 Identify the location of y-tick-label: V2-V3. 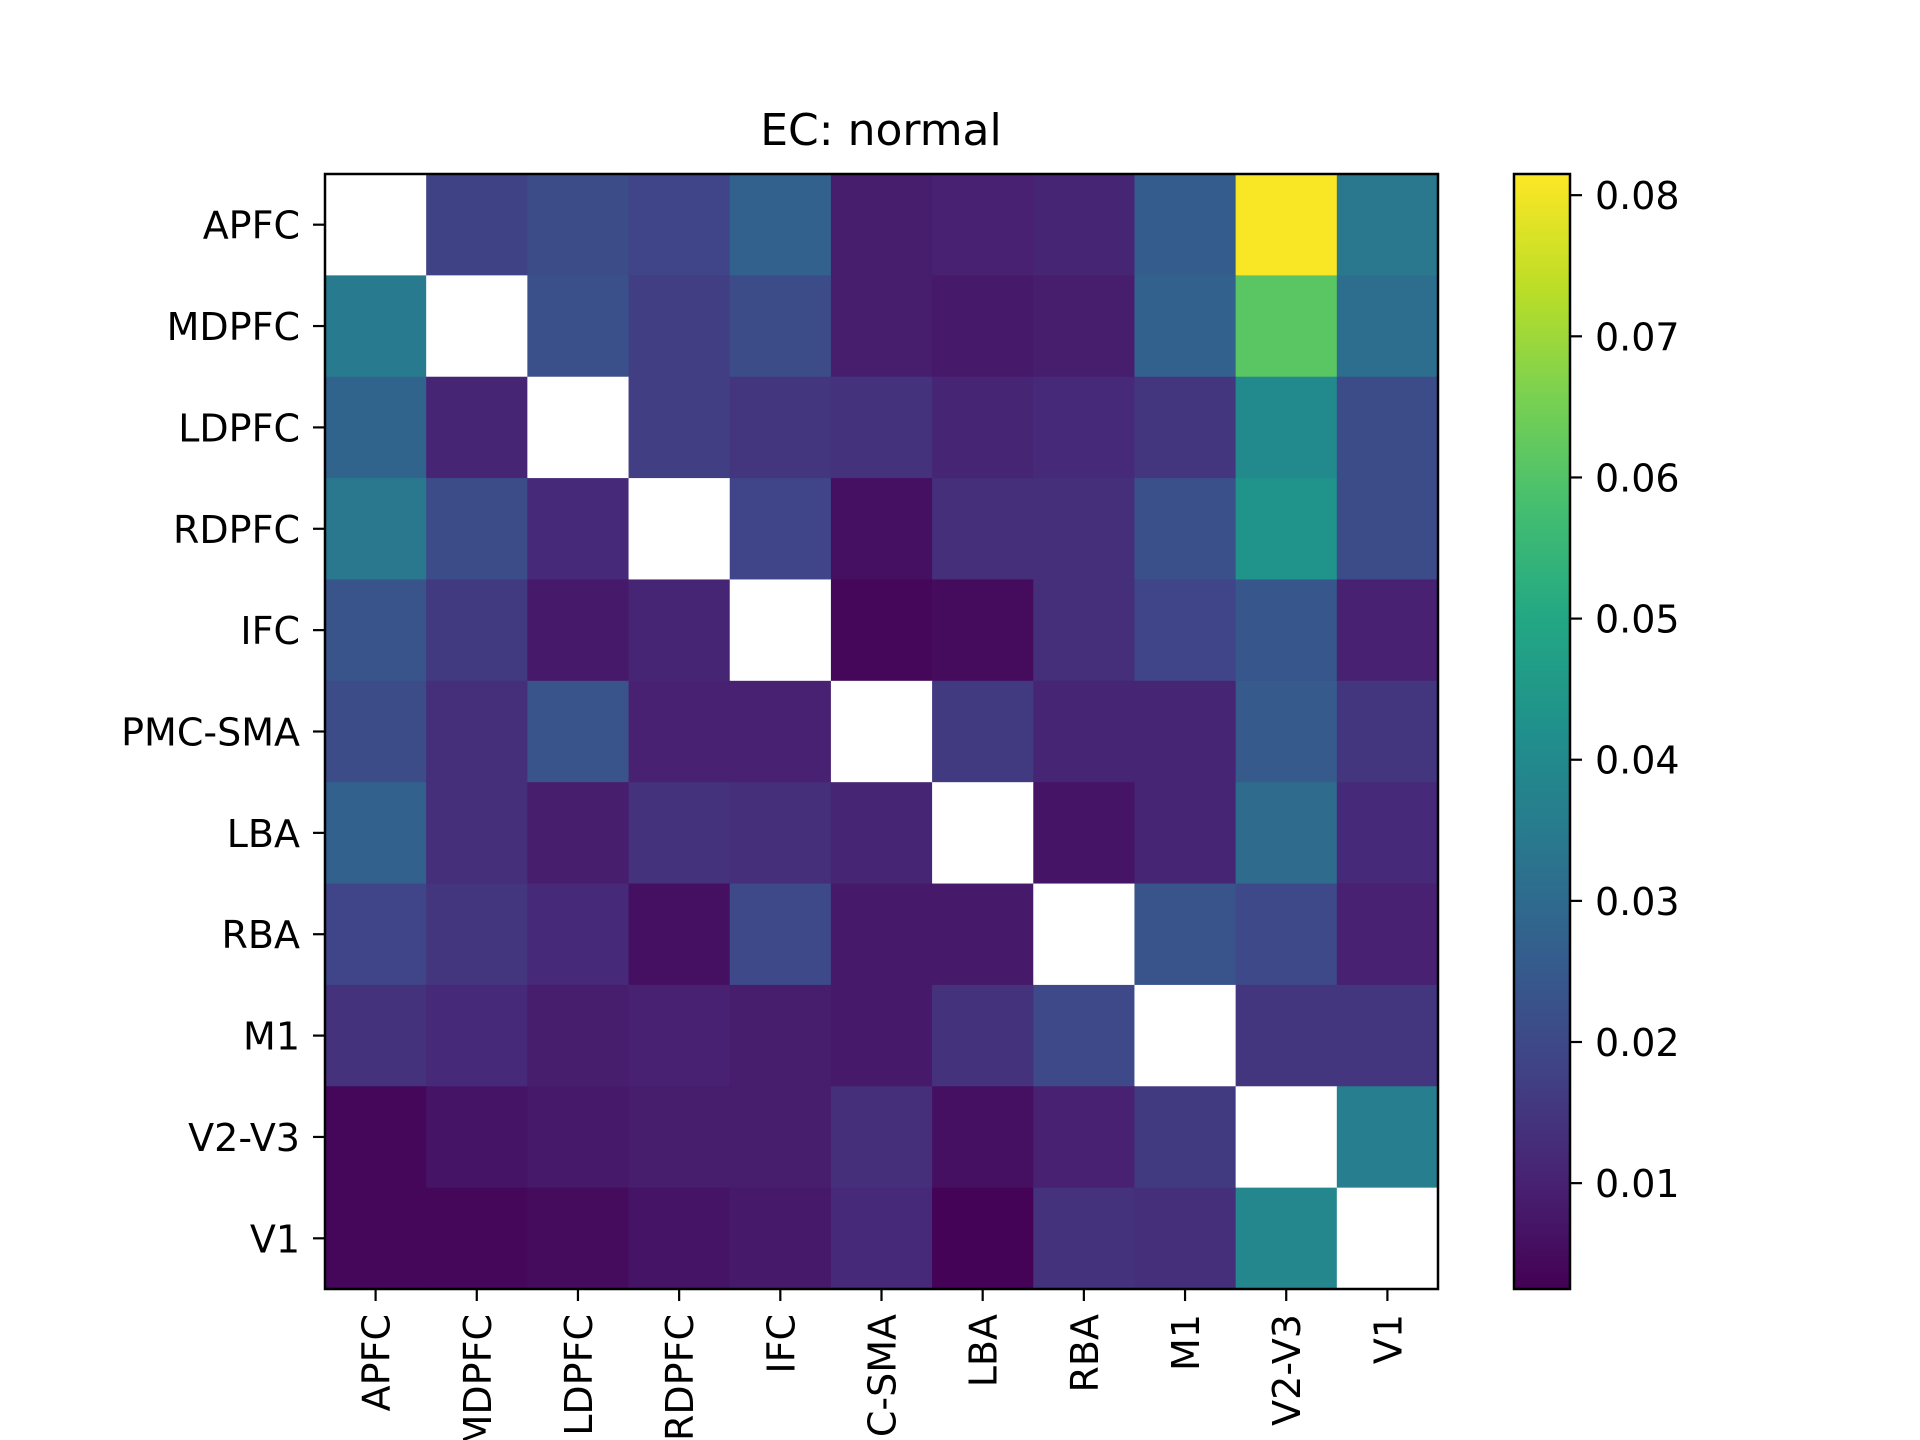
(244, 1138).